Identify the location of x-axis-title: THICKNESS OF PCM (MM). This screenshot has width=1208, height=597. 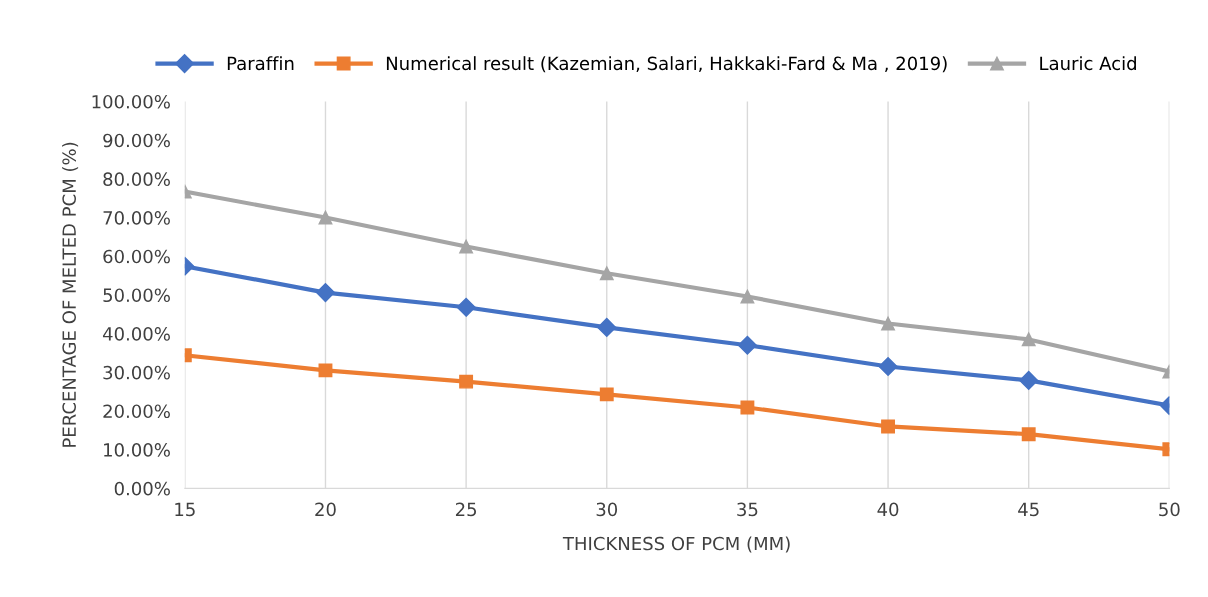
(676, 544).